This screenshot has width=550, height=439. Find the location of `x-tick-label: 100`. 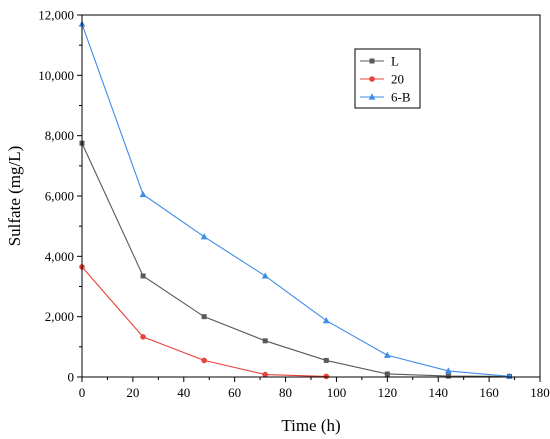

x-tick-label: 100 is located at coordinates (337, 392).